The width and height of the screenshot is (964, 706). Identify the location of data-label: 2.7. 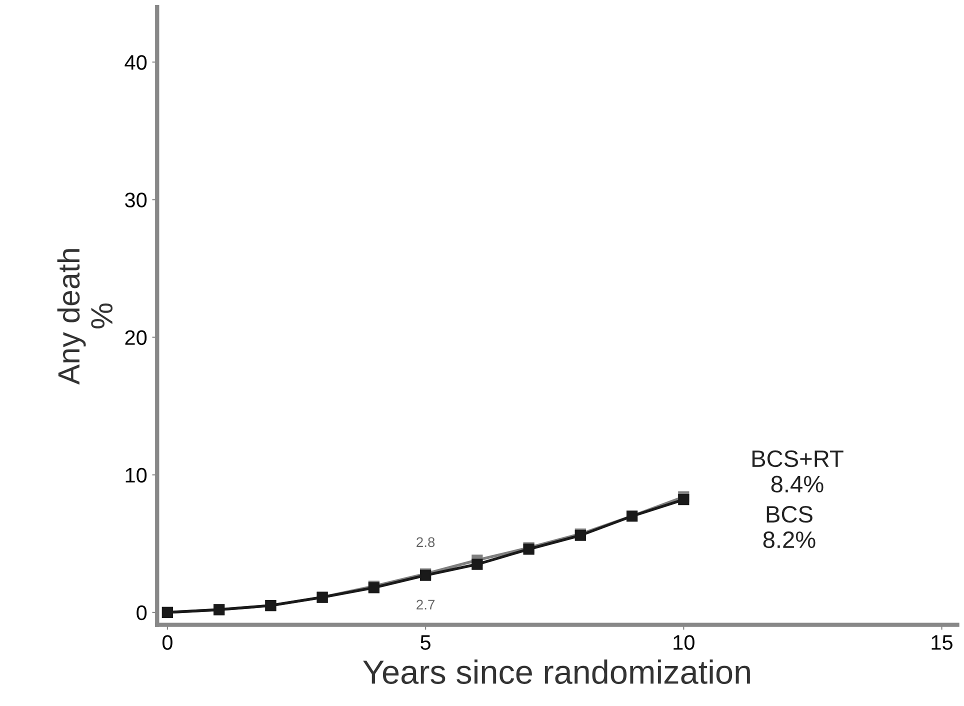
(425, 605).